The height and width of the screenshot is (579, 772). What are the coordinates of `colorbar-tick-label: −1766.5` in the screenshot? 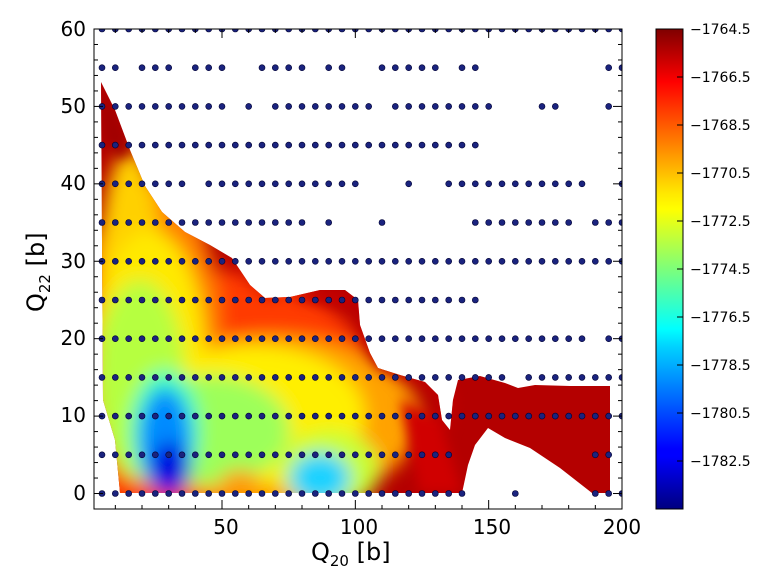 It's located at (720, 78).